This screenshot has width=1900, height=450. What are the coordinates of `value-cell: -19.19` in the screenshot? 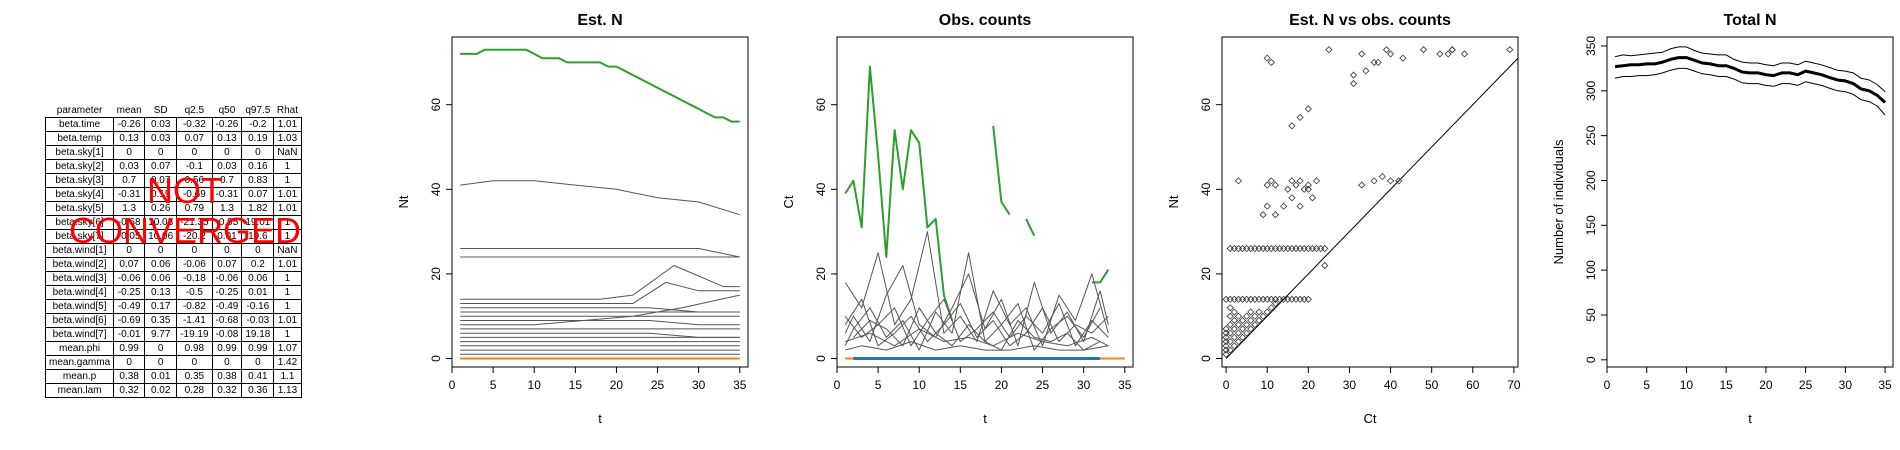 It's located at (194, 334).